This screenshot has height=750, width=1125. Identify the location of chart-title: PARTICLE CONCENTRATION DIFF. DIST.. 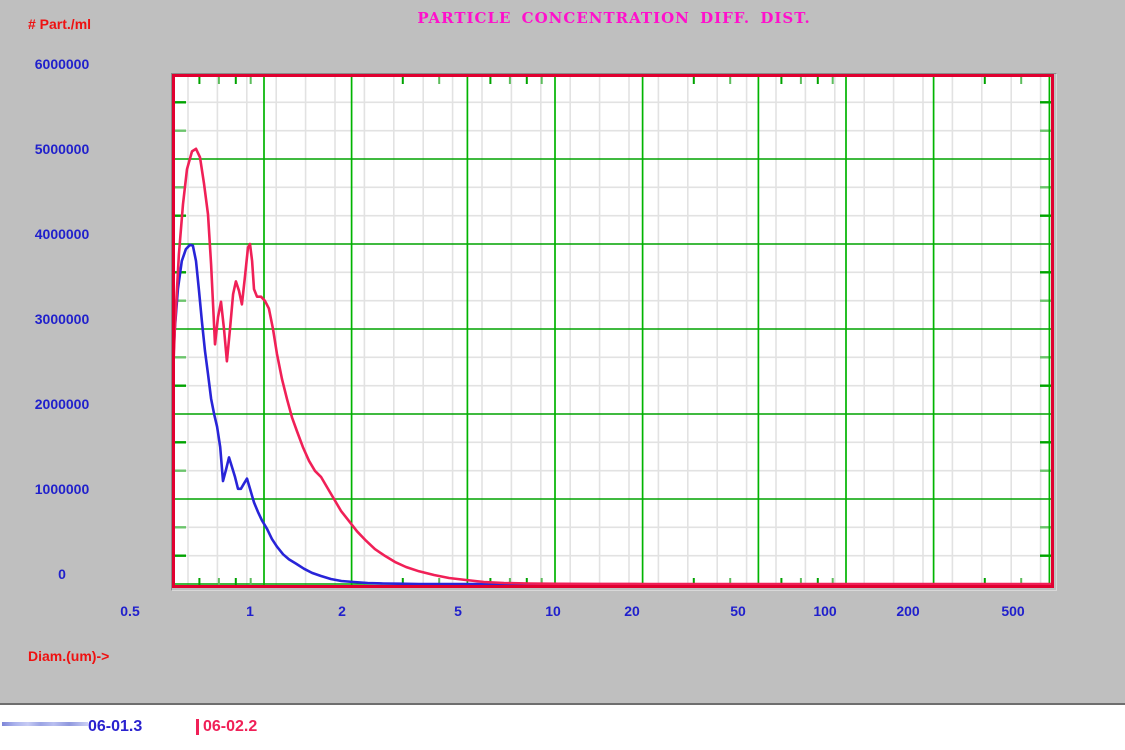
(614, 18).